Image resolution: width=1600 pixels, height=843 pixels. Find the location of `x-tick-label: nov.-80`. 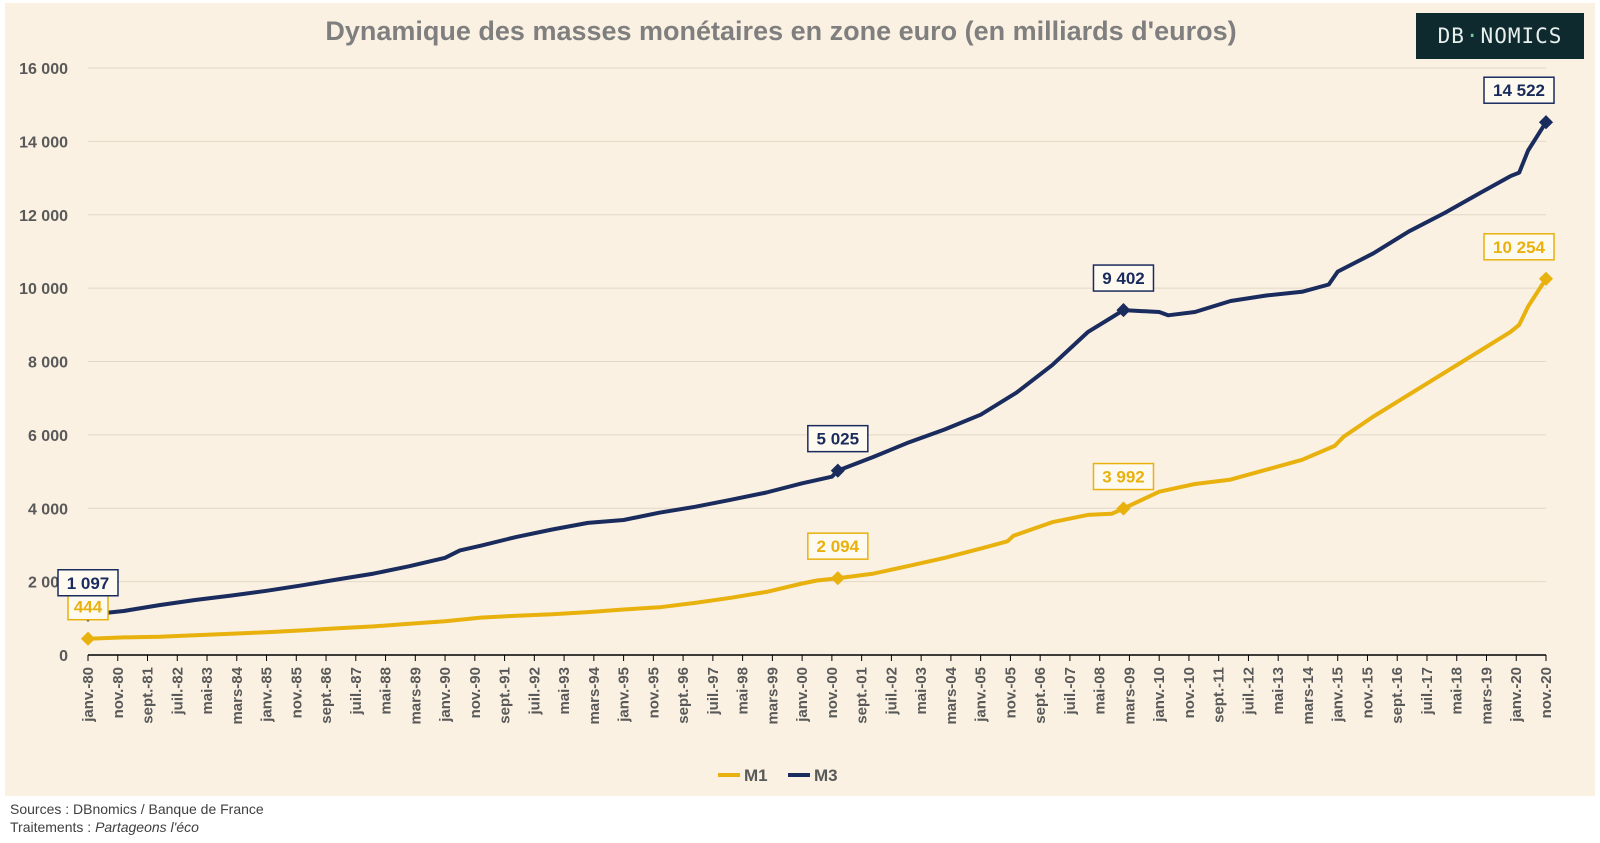

x-tick-label: nov.-80 is located at coordinates (118, 692).